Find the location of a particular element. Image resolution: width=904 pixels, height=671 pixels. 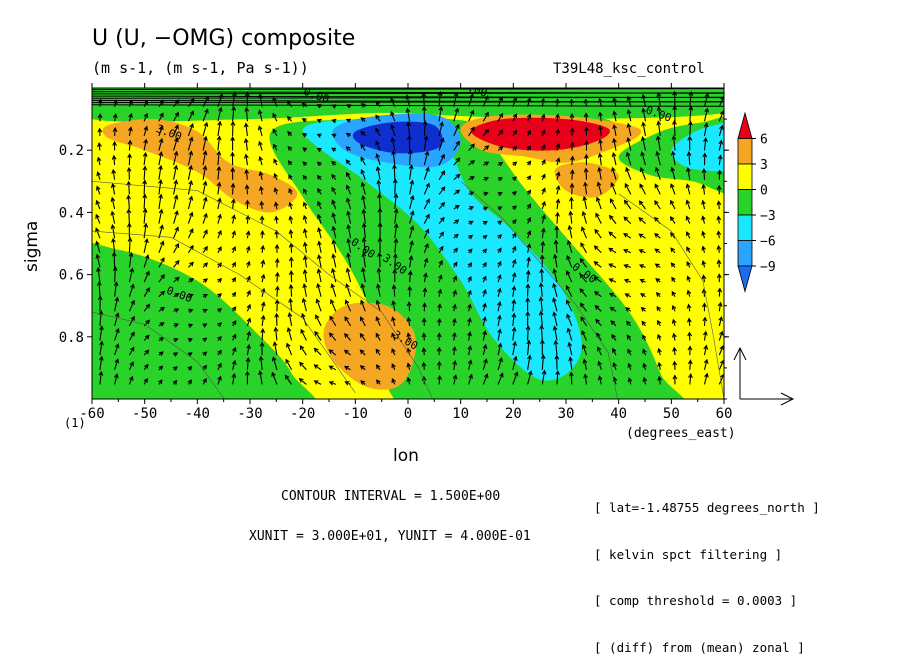

colorbar-tick-label: −9 is located at coordinates (768, 267).